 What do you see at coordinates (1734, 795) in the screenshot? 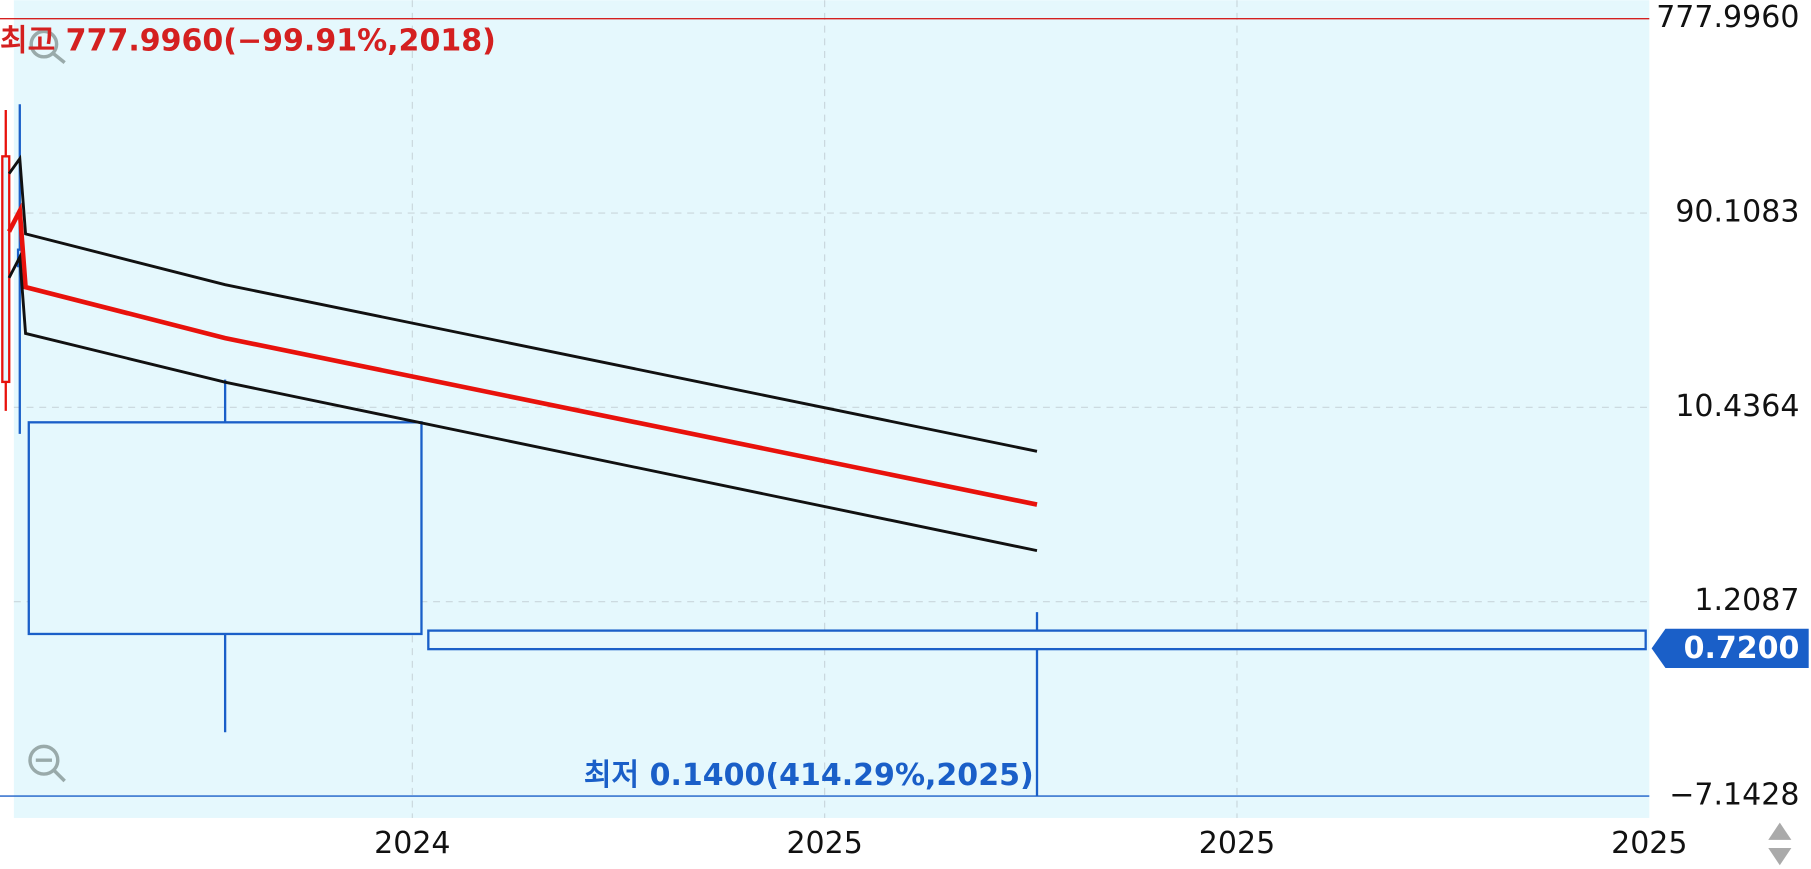
I see `y-tick-label: −7.1428` at bounding box center [1734, 795].